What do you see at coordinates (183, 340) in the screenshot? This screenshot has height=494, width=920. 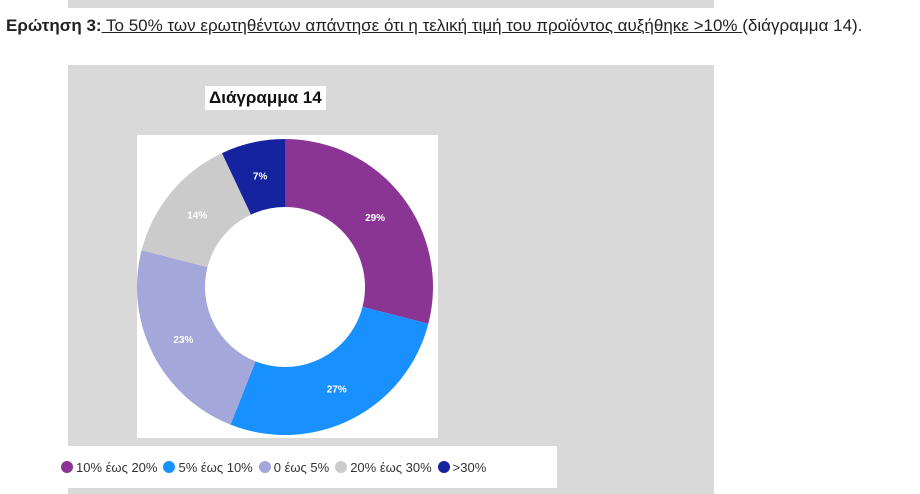 I see `slice-label-2: 23%` at bounding box center [183, 340].